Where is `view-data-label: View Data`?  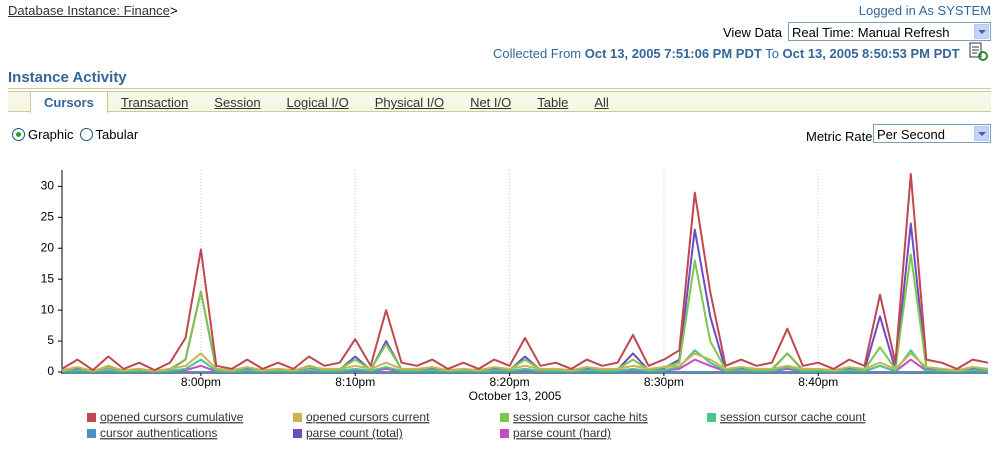 view-data-label: View Data is located at coordinates (753, 32).